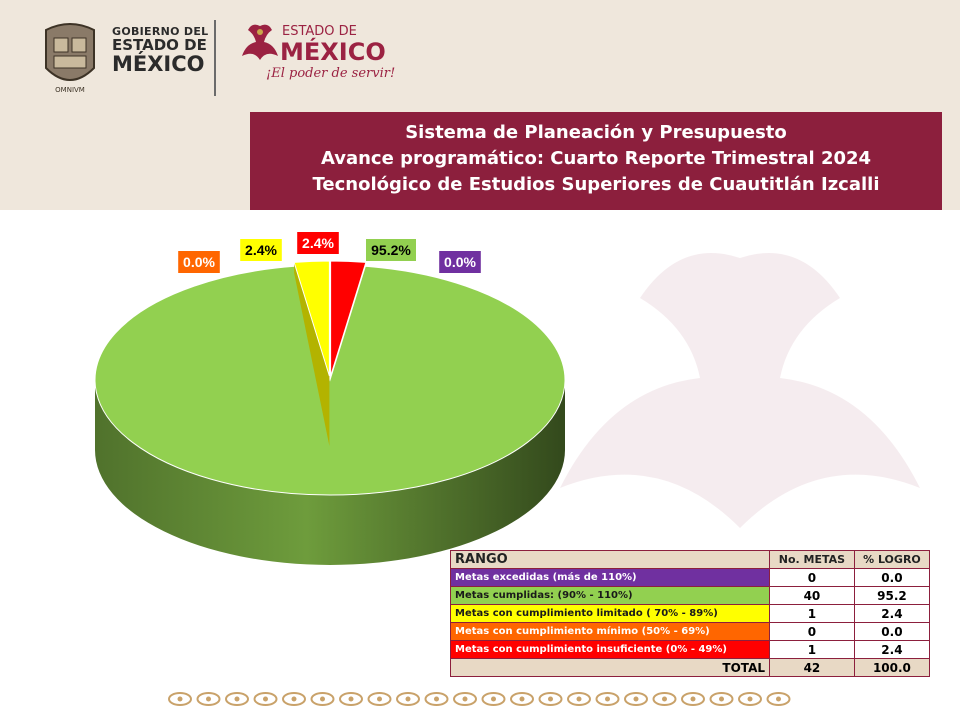  What do you see at coordinates (70, 58) in the screenshot?
I see `coat-of-arms-icon: OMNIVM` at bounding box center [70, 58].